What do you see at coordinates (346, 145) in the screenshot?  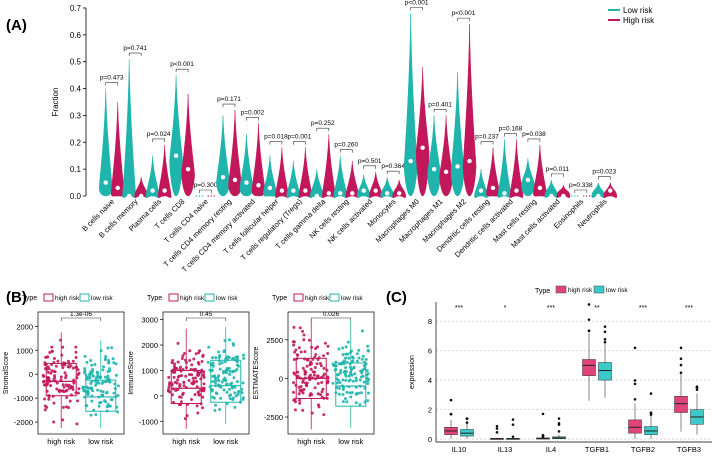 I see `pvalue-label: p=0.260` at bounding box center [346, 145].